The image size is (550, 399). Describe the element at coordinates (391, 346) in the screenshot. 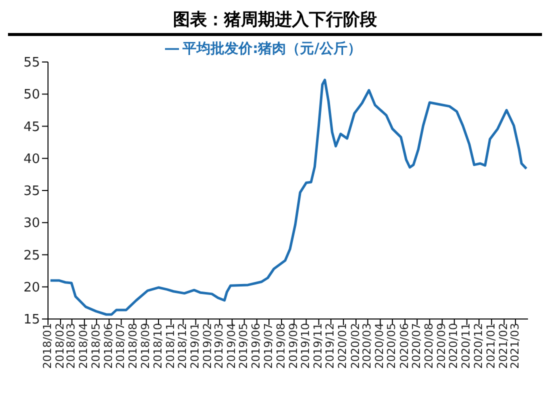

I see `x-tick-label: 2020/05` at that location.